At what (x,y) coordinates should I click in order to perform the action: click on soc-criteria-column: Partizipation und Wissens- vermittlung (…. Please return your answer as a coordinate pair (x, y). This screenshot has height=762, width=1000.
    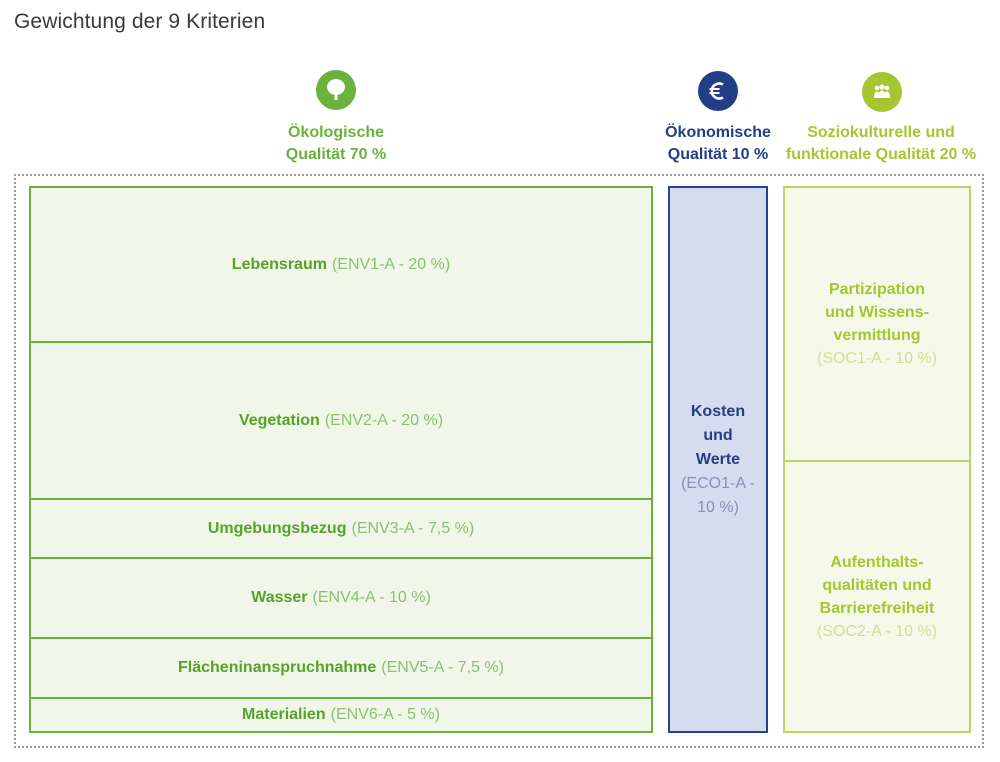
    Looking at the image, I should click on (877, 459).